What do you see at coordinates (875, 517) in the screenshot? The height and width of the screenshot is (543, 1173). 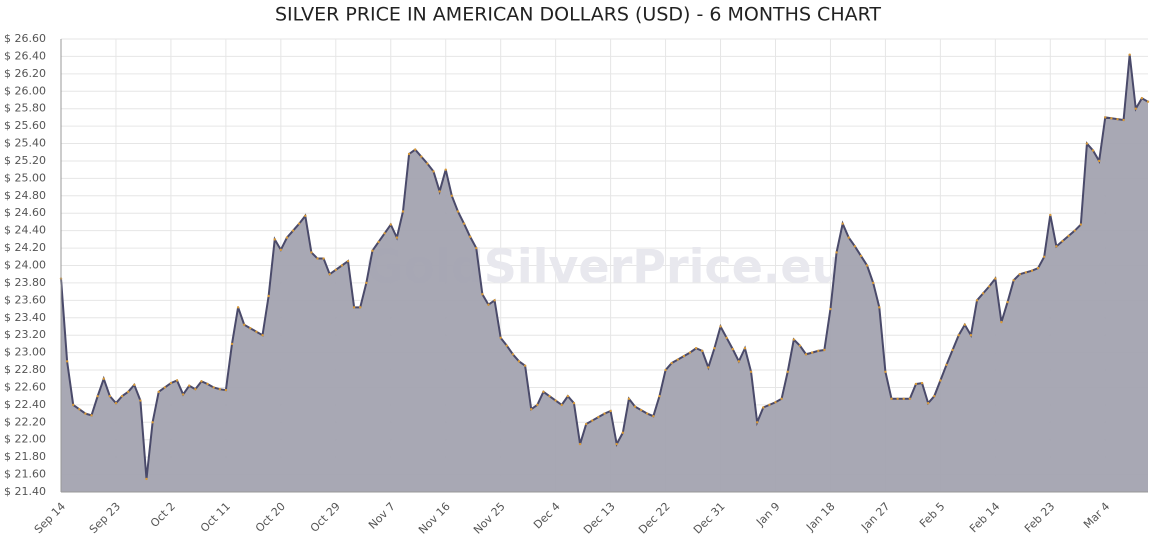 I see `x-tick-label: Jan 27` at bounding box center [875, 517].